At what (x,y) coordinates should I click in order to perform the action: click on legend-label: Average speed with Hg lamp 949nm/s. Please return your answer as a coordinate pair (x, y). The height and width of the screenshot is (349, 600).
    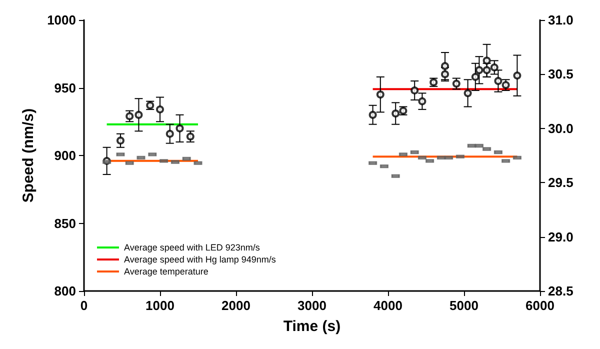
    Looking at the image, I should click on (200, 259).